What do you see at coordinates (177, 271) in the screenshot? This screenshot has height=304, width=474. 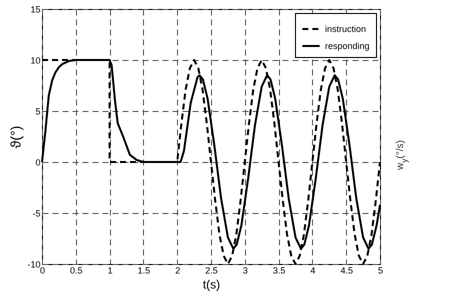 I see `x-tick-label: 2` at bounding box center [177, 271].